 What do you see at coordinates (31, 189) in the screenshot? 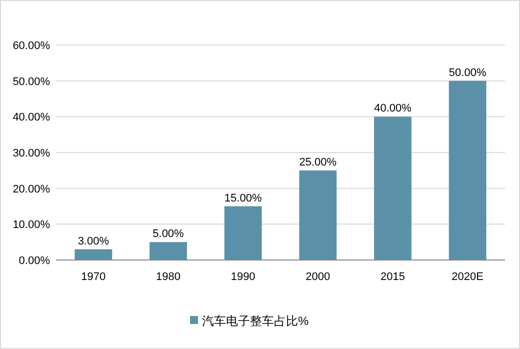
I see `y-tick-label: 20.00%` at bounding box center [31, 189].